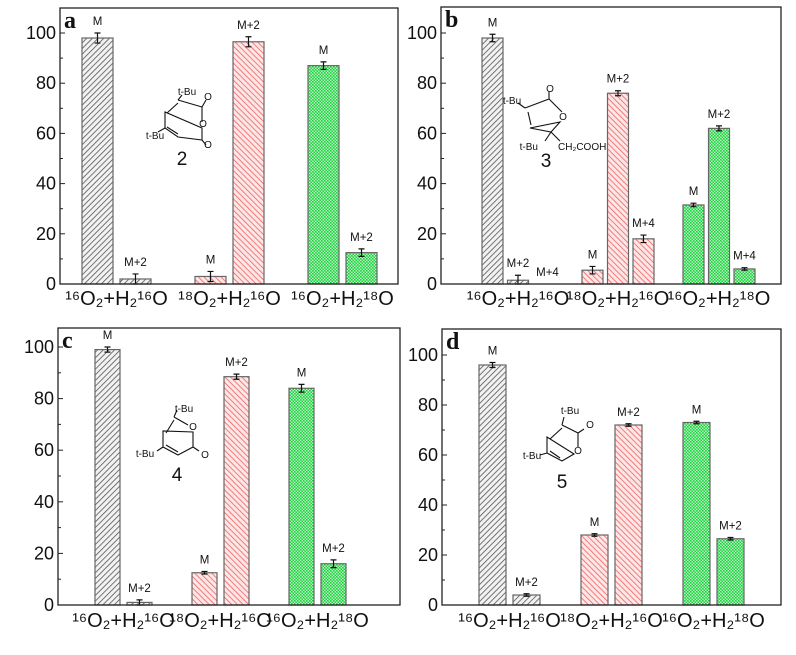  Describe the element at coordinates (67, 341) in the screenshot. I see `panel-letter: c` at that location.